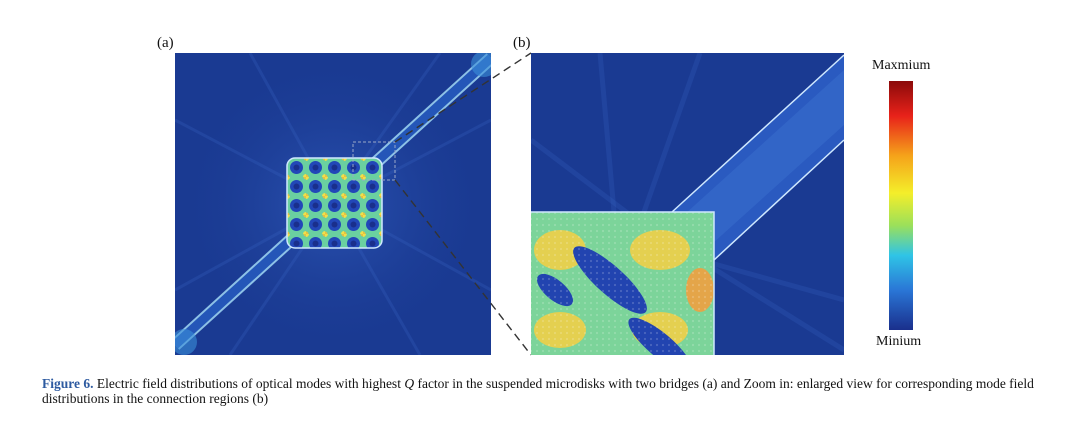 This screenshot has height=434, width=1084. Describe the element at coordinates (522, 43) in the screenshot. I see `panel-b-label: (b)` at that location.